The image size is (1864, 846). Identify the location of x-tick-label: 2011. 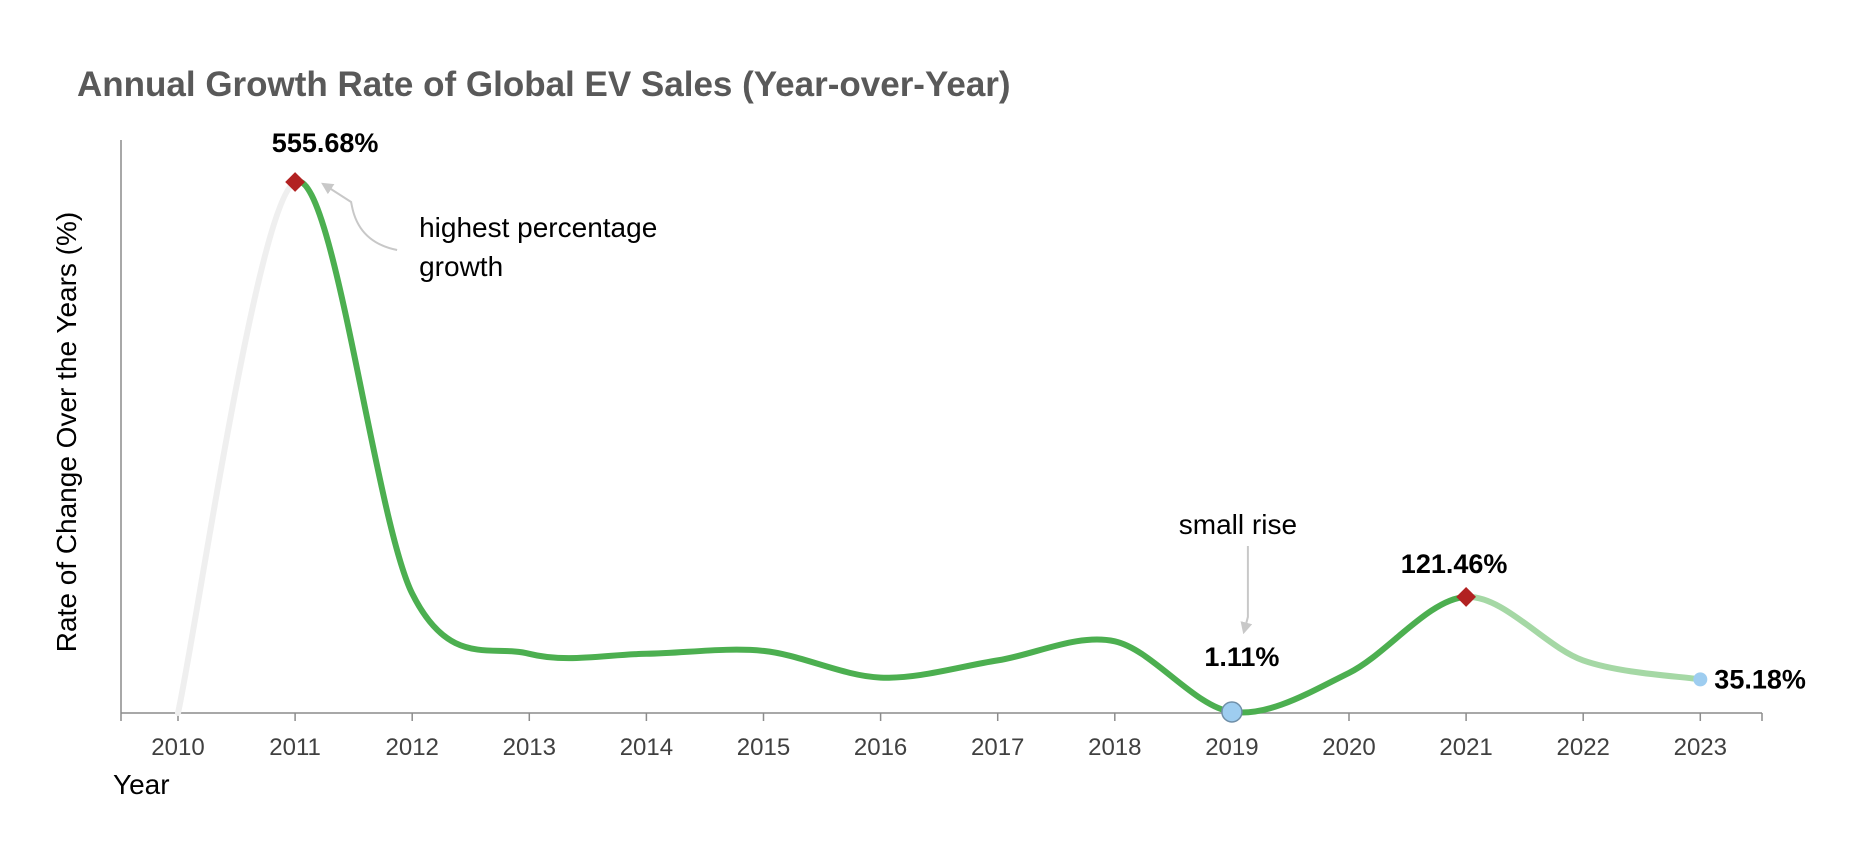
(295, 747).